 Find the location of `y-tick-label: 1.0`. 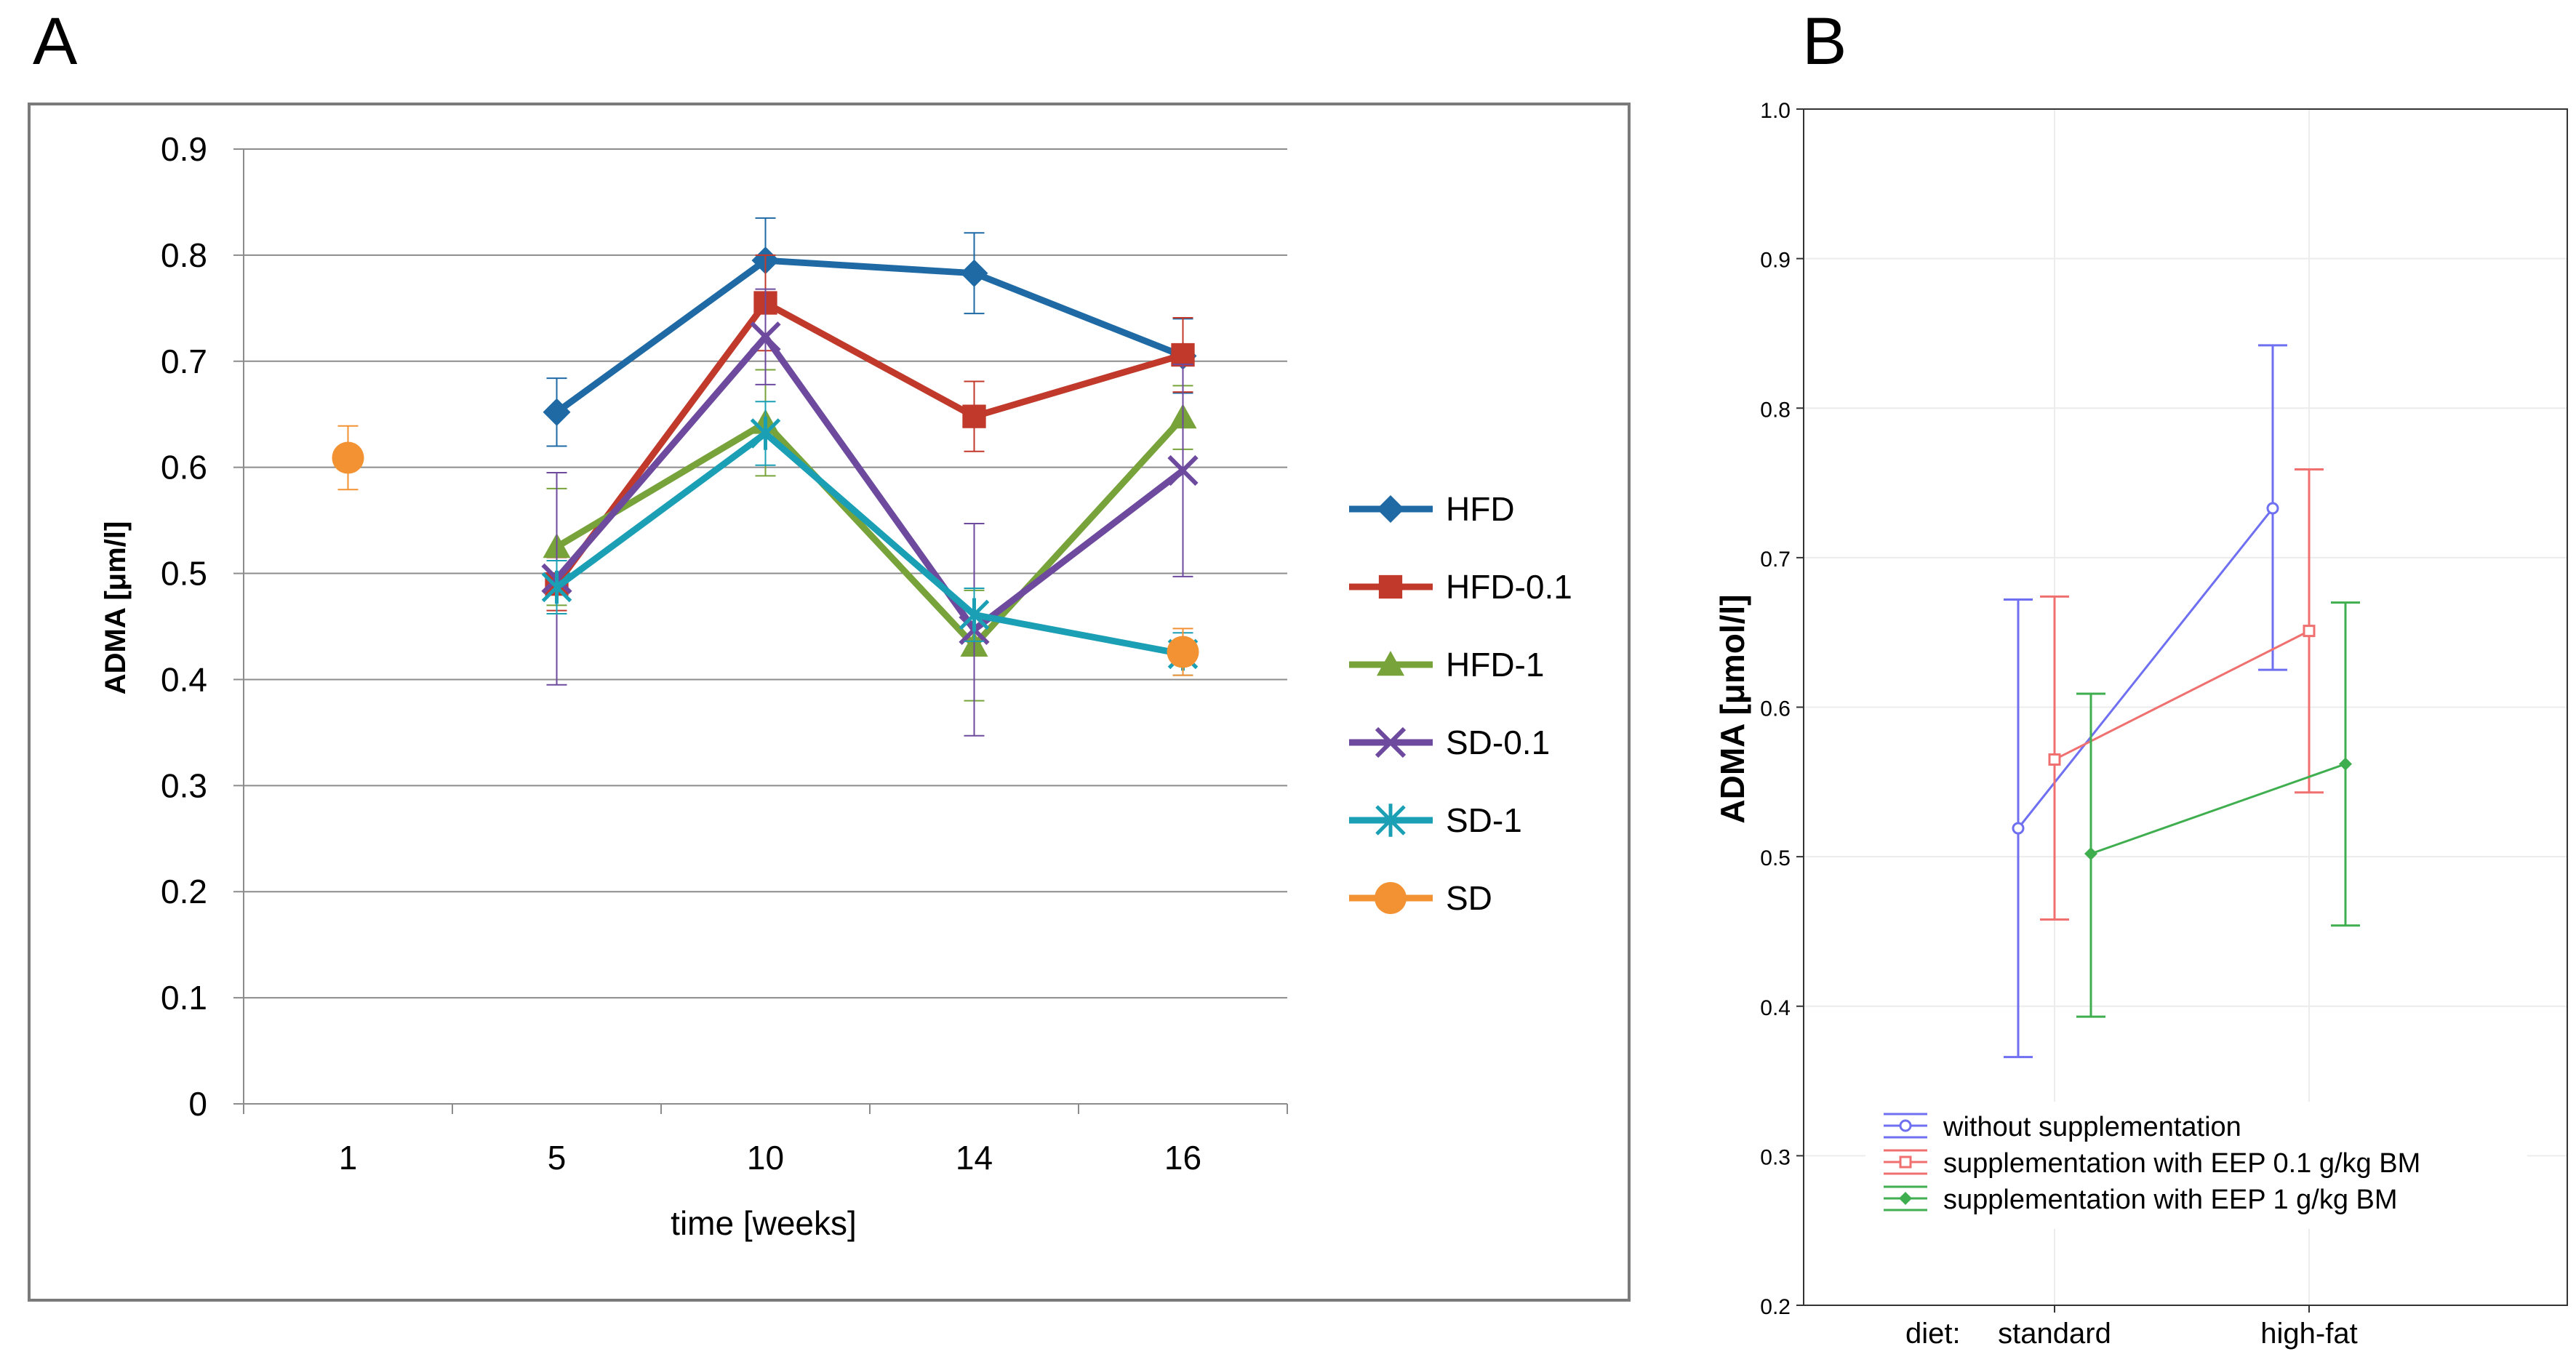

y-tick-label: 1.0 is located at coordinates (1775, 111).